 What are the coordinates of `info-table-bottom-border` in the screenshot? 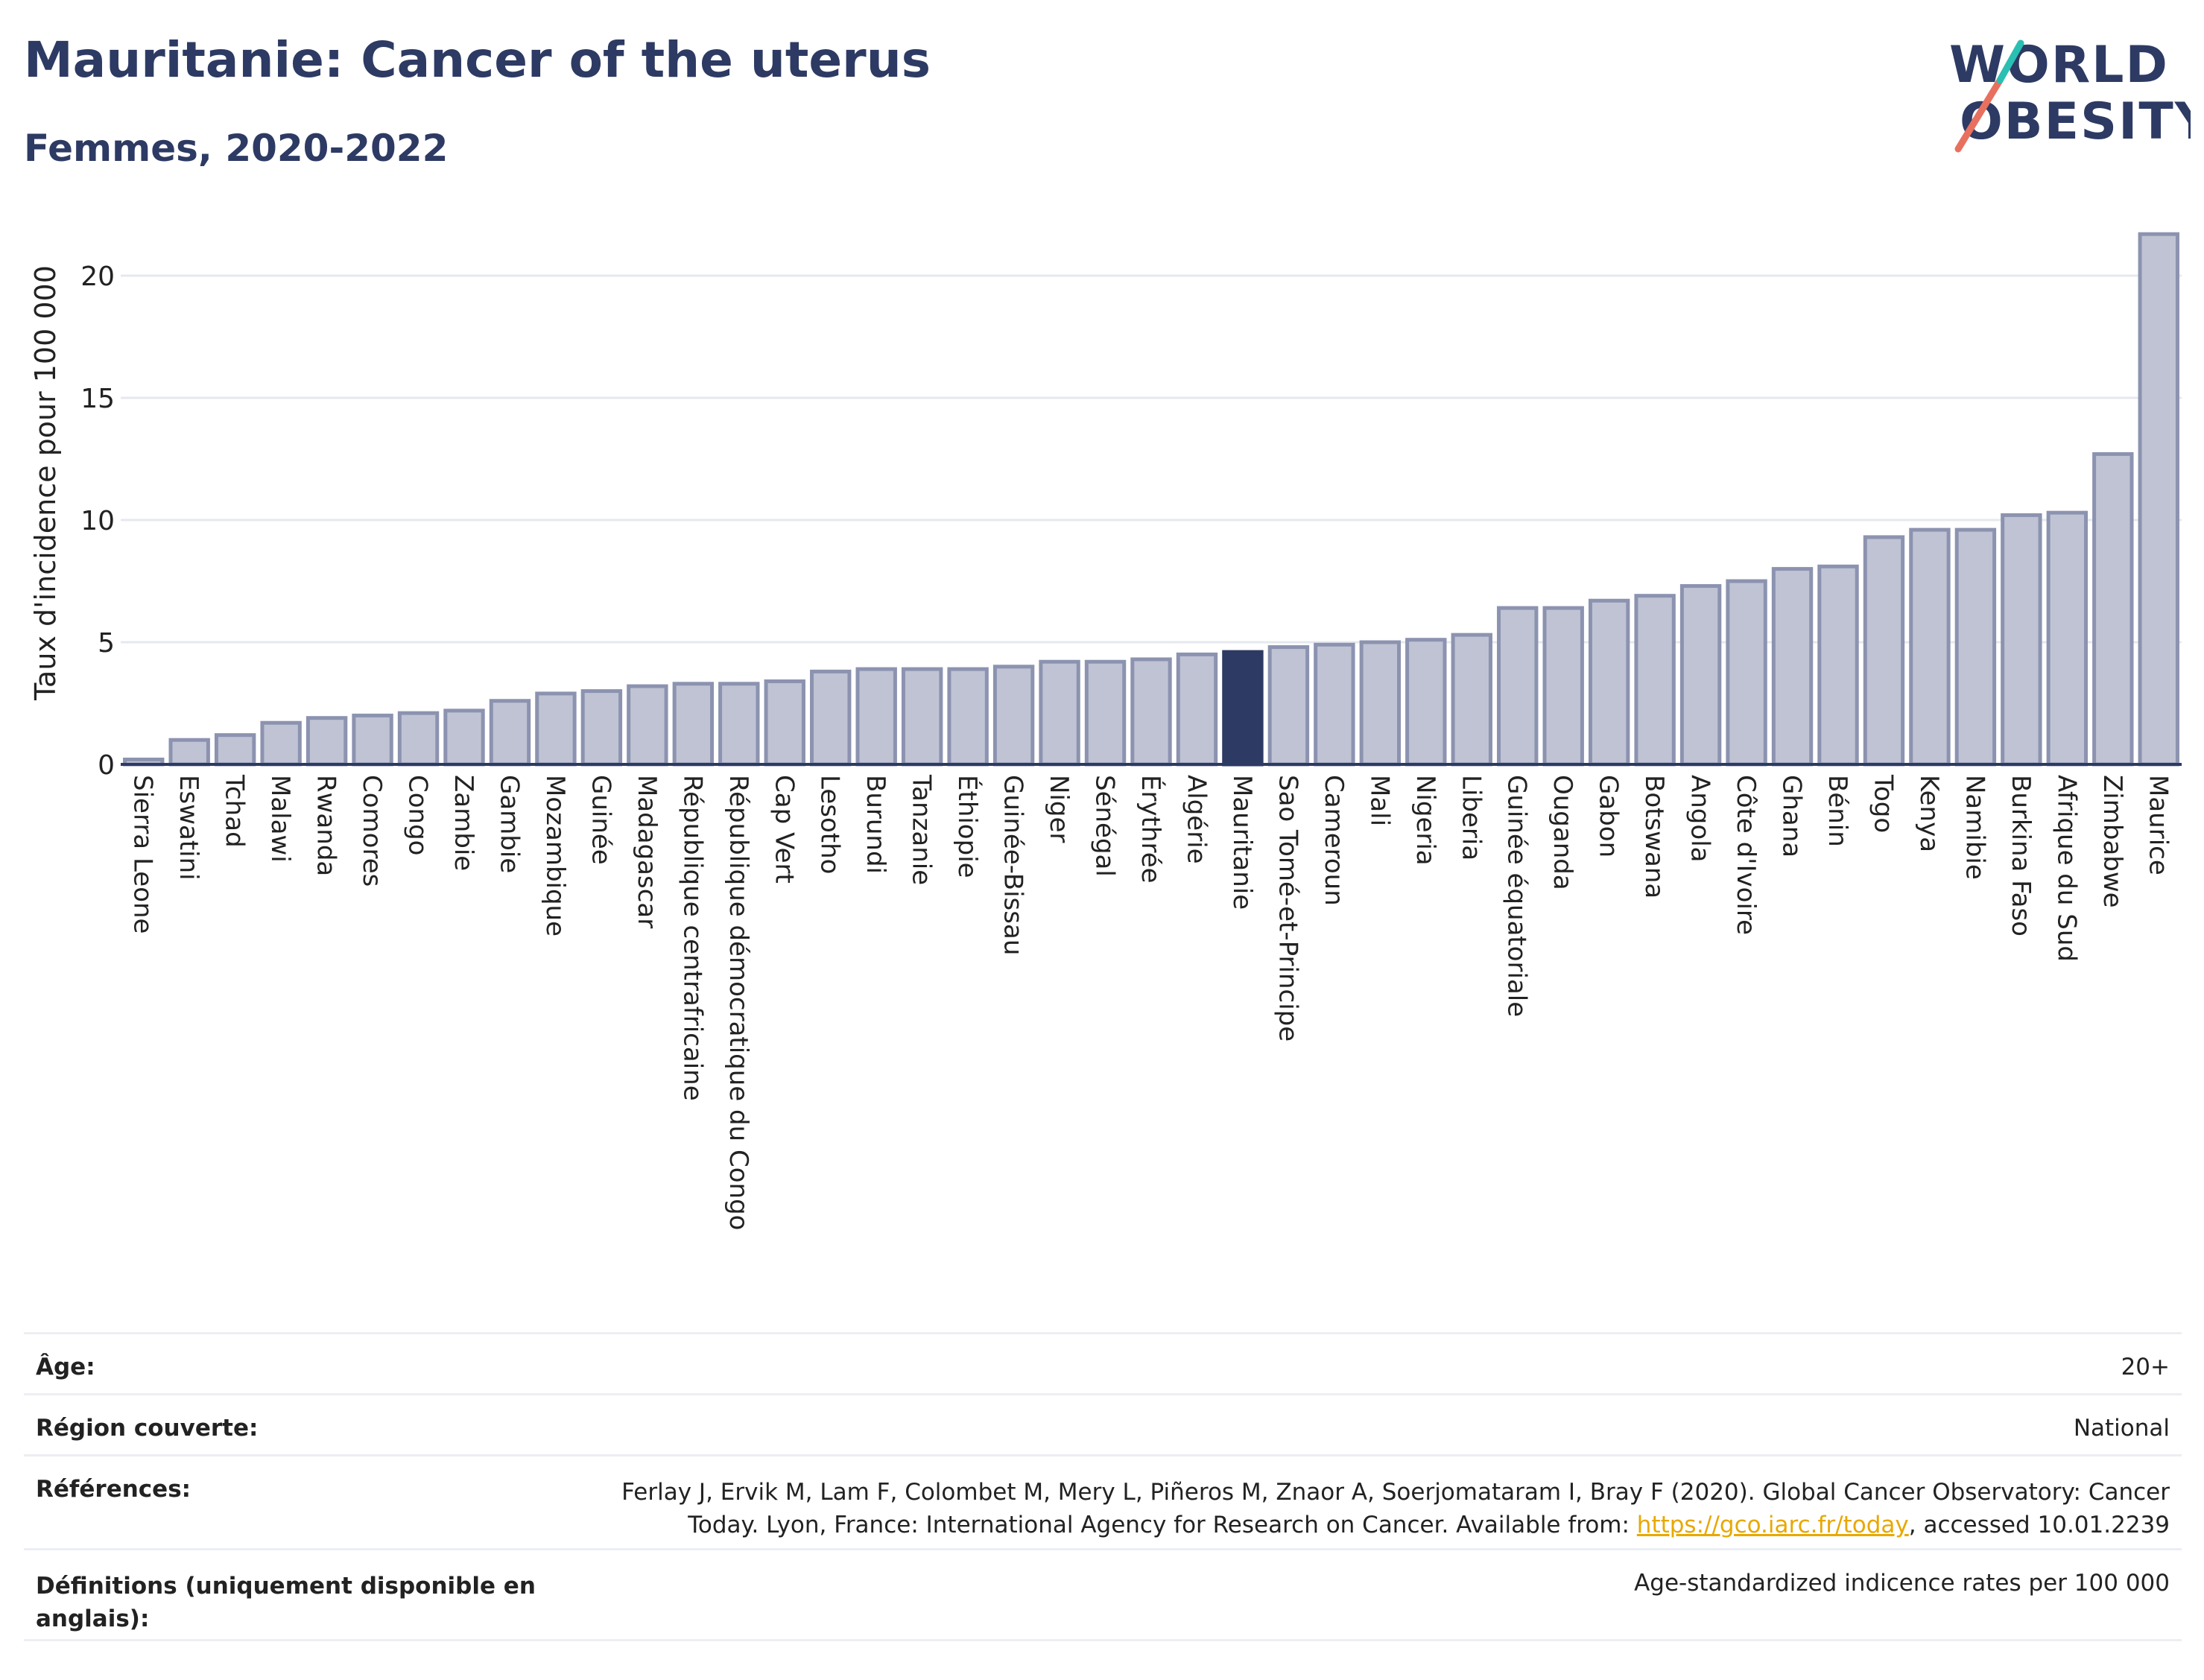 It's located at (1103, 1640).